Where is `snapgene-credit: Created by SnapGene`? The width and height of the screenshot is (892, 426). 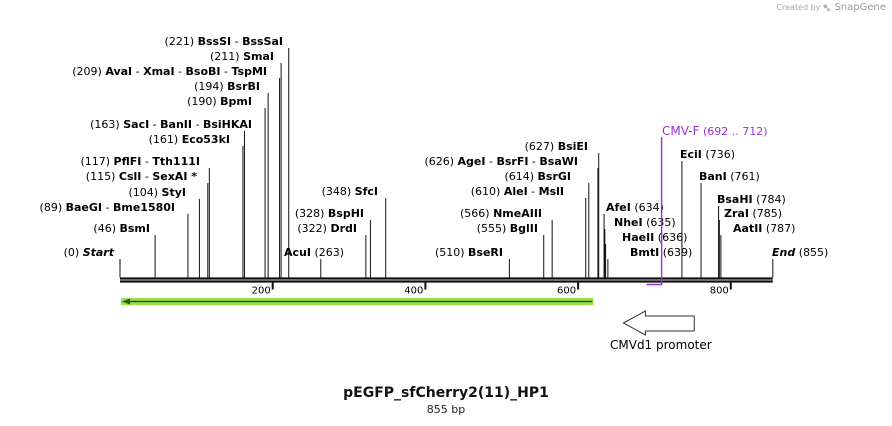
snapgene-credit: Created by SnapGene is located at coordinates (831, 7).